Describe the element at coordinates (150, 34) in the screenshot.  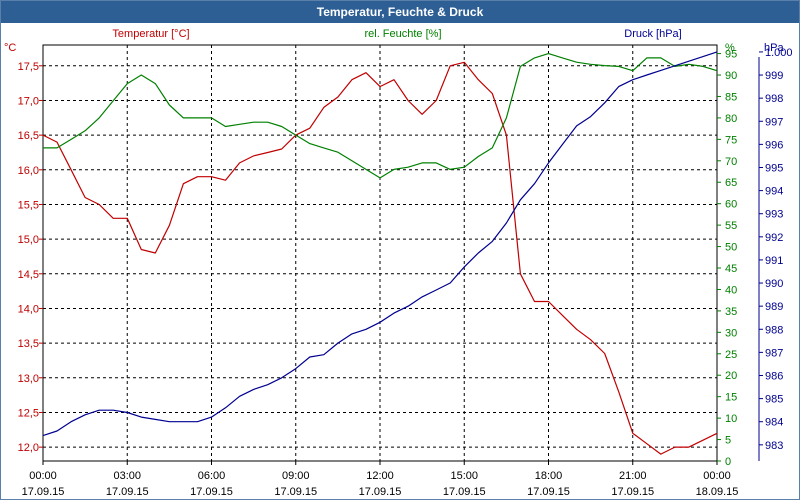
I see `legend-temperature: Temperatur [°C]` at that location.